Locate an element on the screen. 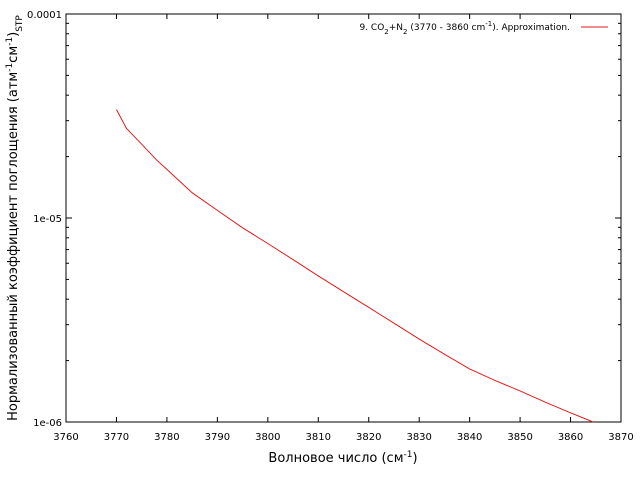  x-tick-label: 3830 is located at coordinates (418, 437).